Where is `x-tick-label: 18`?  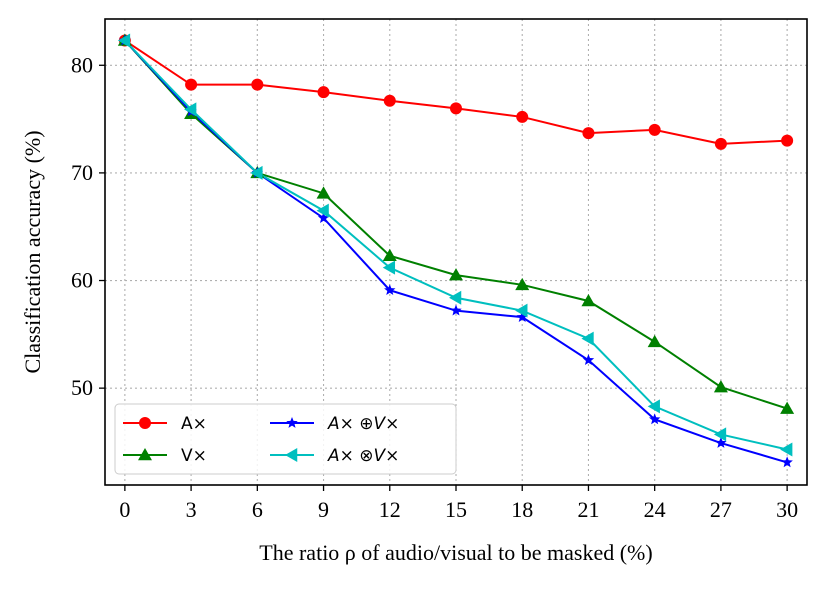 x-tick-label: 18 is located at coordinates (522, 509).